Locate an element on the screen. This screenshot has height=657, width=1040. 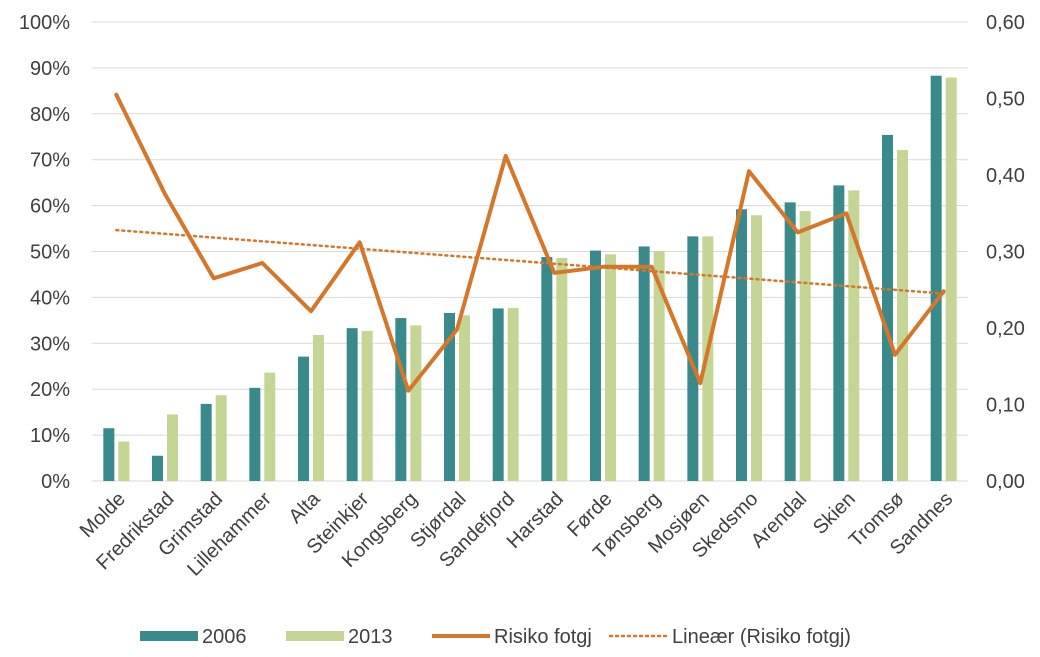
bar-2006-Sandefjord is located at coordinates (498, 394).